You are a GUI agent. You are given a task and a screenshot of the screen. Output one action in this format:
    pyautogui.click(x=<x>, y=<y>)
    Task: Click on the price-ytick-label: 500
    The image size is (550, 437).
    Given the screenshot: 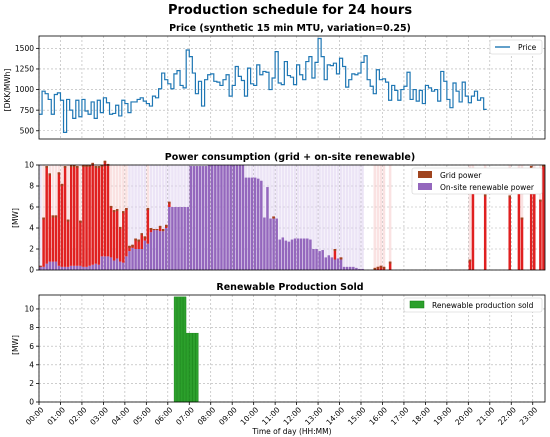 What is the action you would take?
    pyautogui.click(x=27, y=130)
    